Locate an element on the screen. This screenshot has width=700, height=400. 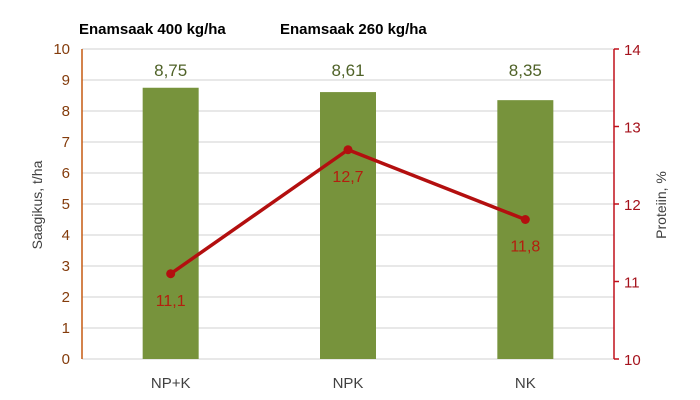
right-tick-label: 12 is located at coordinates (632, 205).